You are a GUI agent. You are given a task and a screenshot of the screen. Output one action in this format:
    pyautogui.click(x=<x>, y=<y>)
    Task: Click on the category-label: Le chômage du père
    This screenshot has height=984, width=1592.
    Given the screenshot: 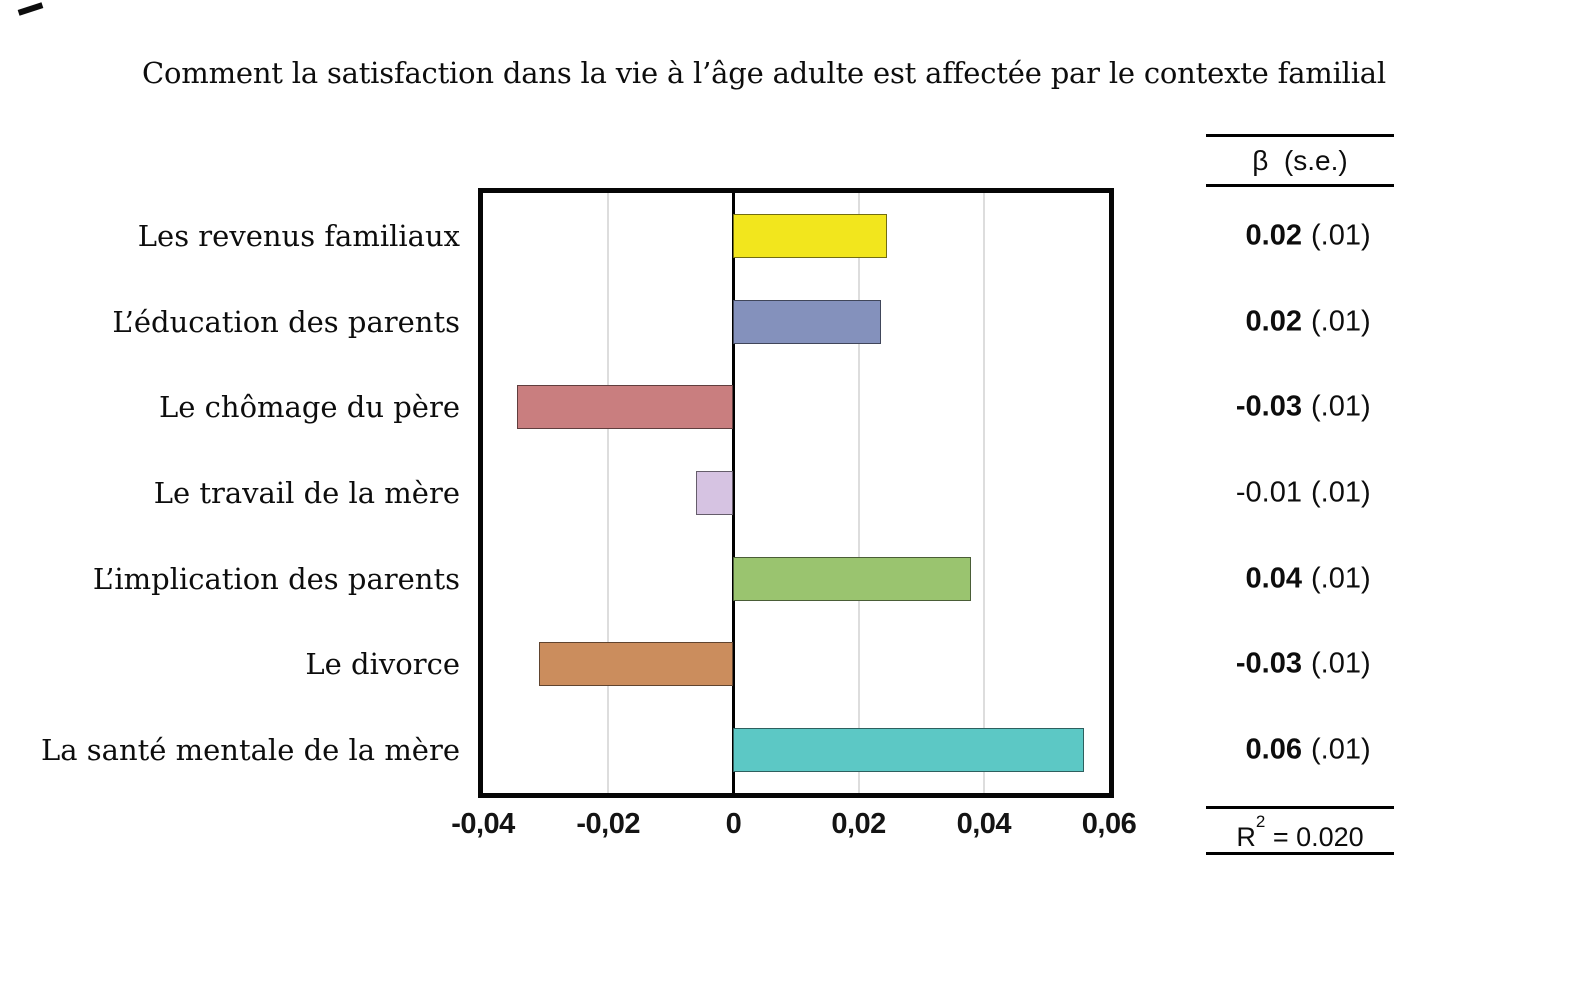 What is the action you would take?
    pyautogui.click(x=309, y=407)
    